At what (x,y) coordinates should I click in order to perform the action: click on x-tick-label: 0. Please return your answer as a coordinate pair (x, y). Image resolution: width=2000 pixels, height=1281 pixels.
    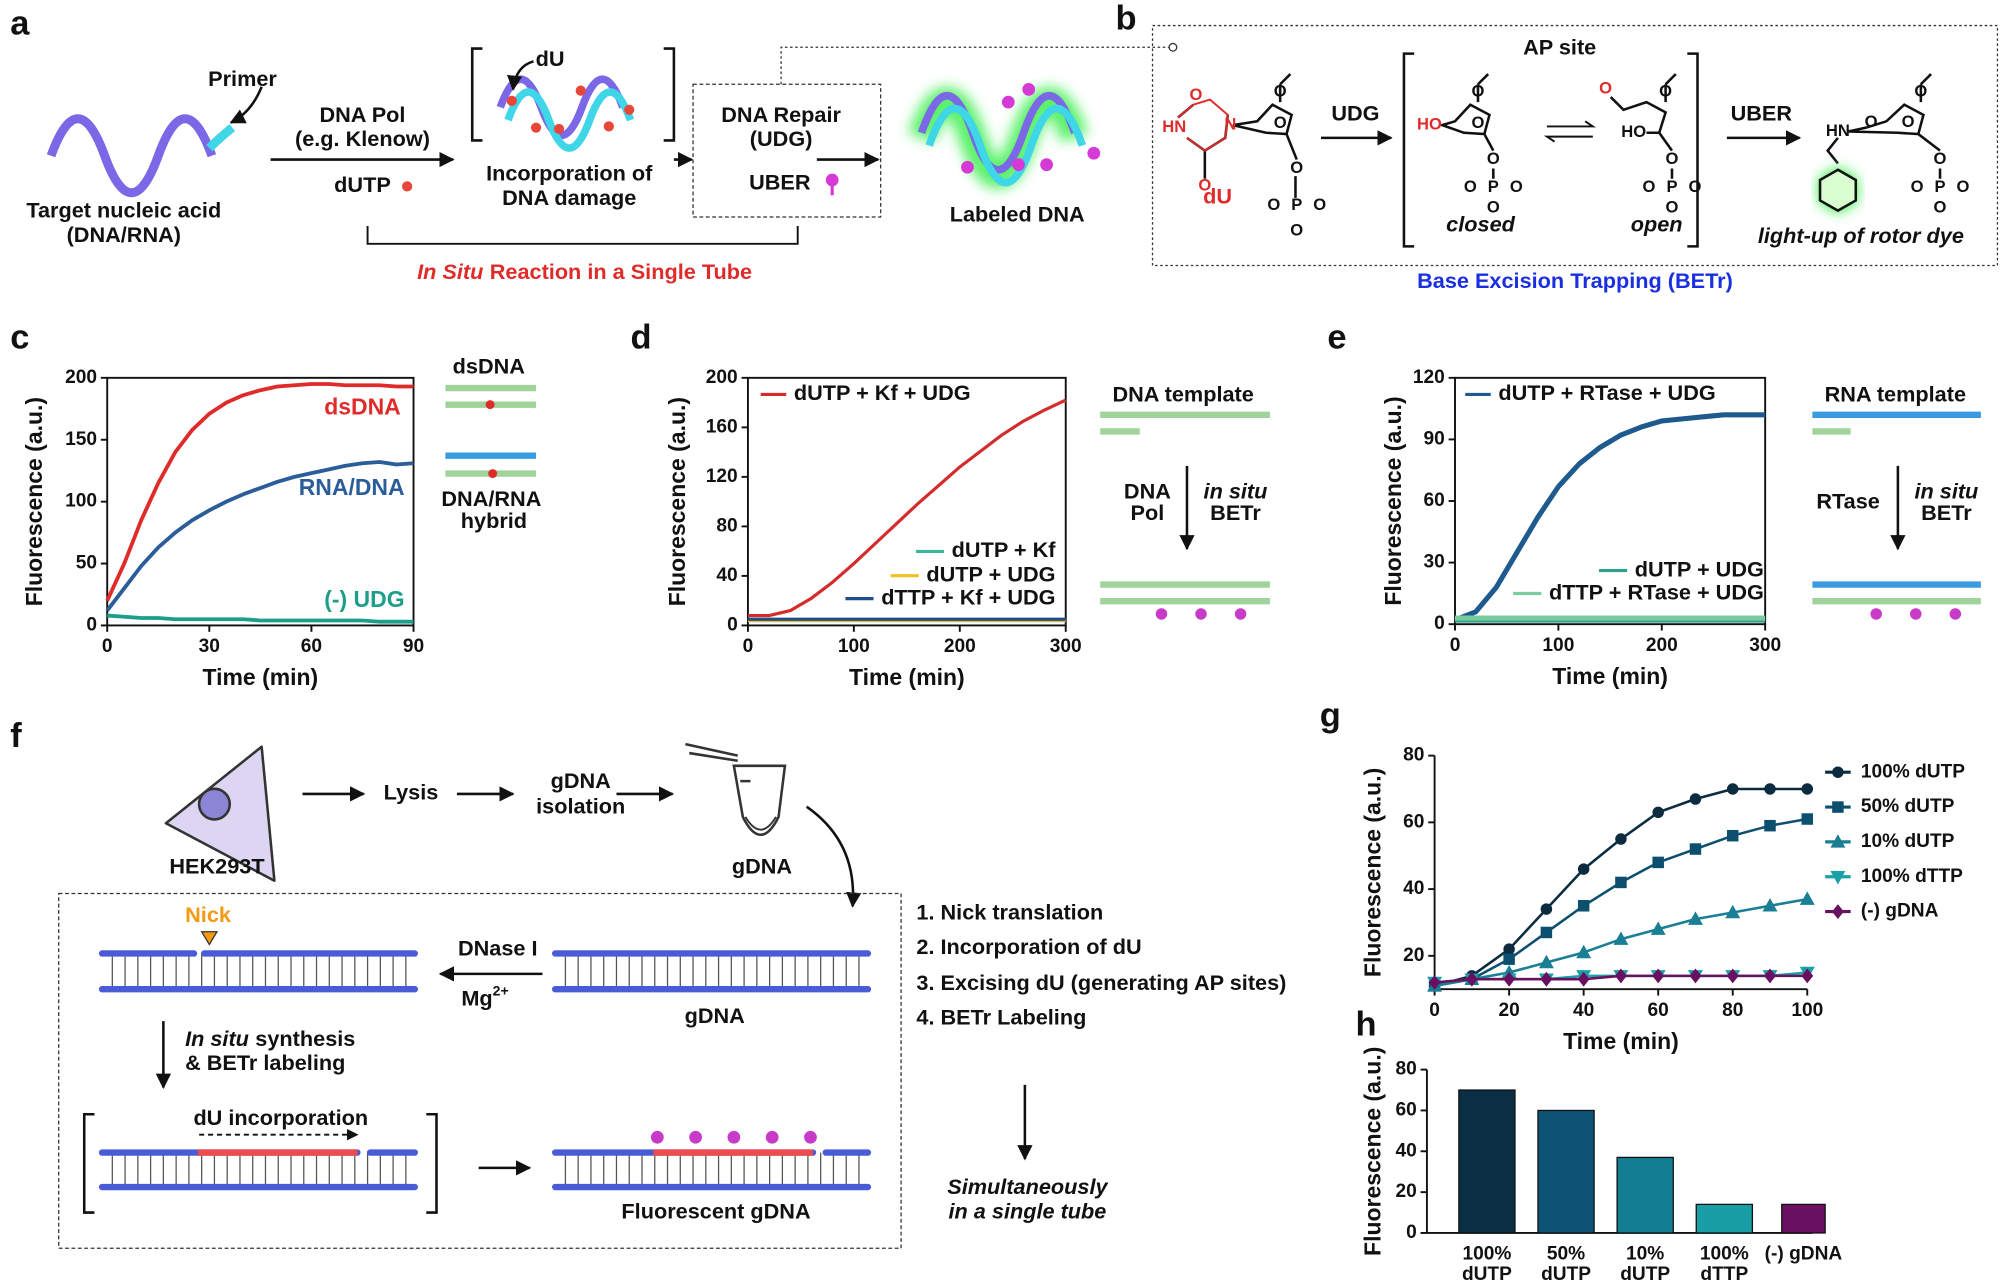
    Looking at the image, I should click on (107, 646).